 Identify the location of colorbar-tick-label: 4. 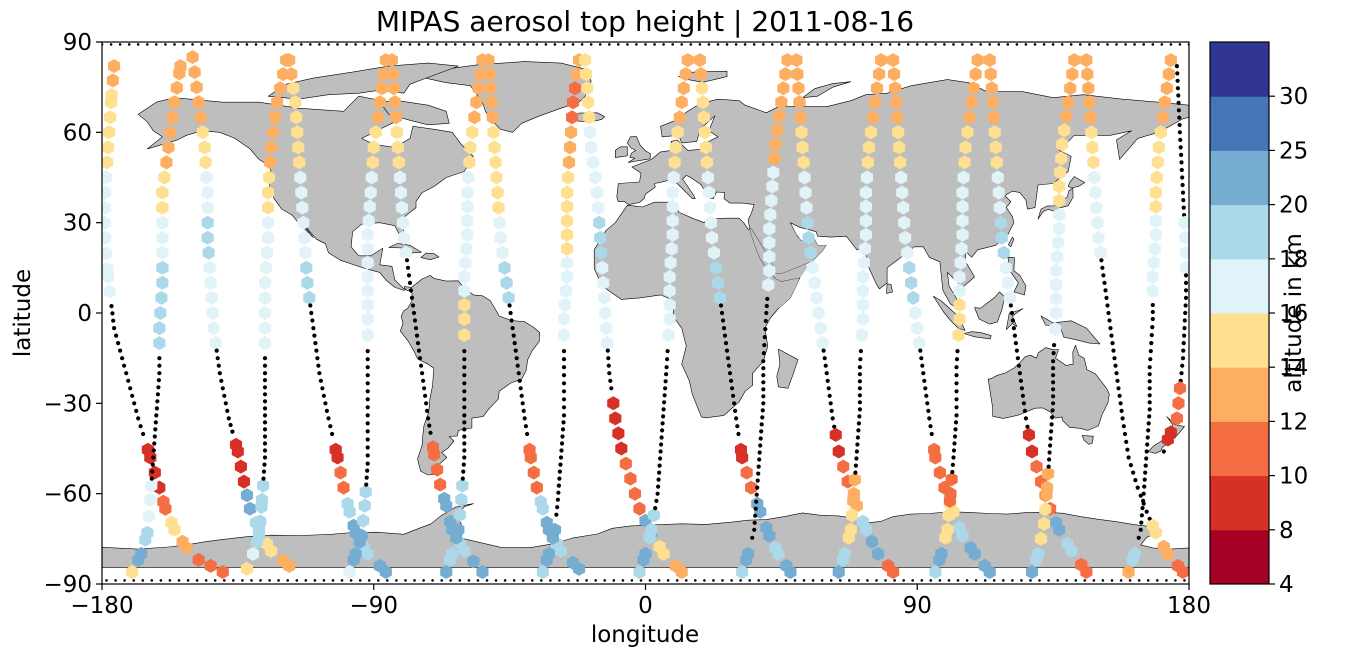
(1286, 585).